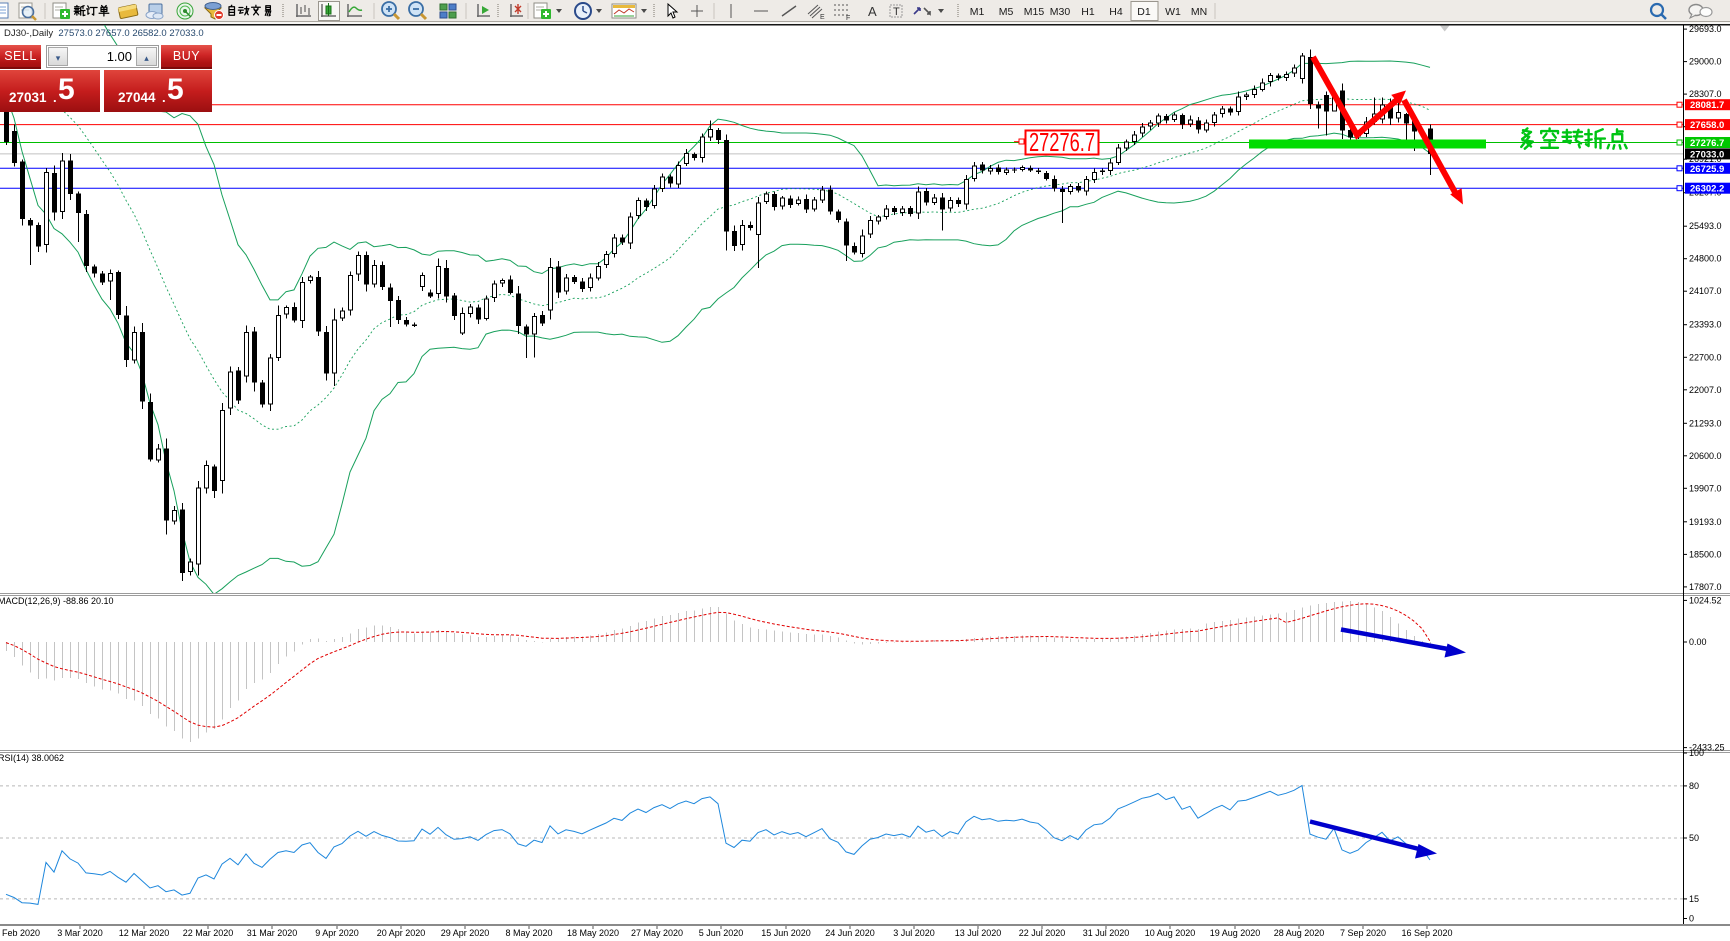  What do you see at coordinates (1006, 12) in the screenshot?
I see `svg-text: M5` at bounding box center [1006, 12].